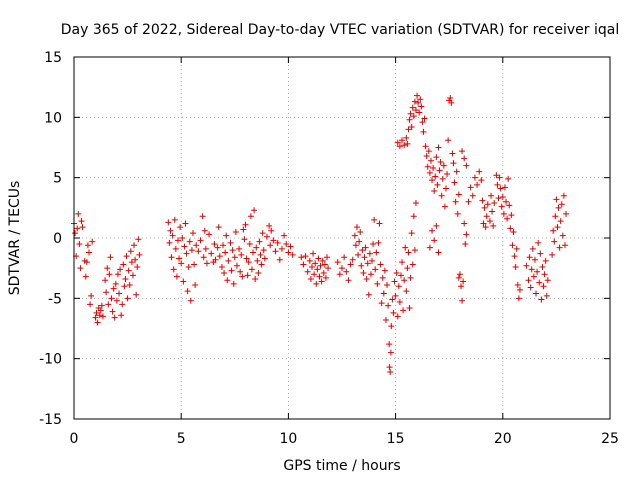 The height and width of the screenshot is (480, 640). What do you see at coordinates (396, 439) in the screenshot?
I see `x-tick-label: 15` at bounding box center [396, 439].